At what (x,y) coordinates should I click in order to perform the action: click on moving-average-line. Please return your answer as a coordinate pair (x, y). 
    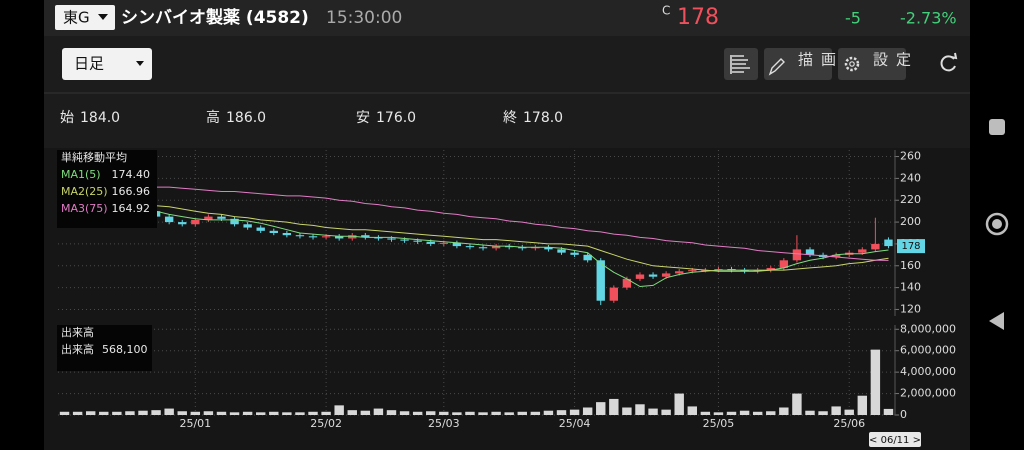
    Looking at the image, I should click on (476, 231).